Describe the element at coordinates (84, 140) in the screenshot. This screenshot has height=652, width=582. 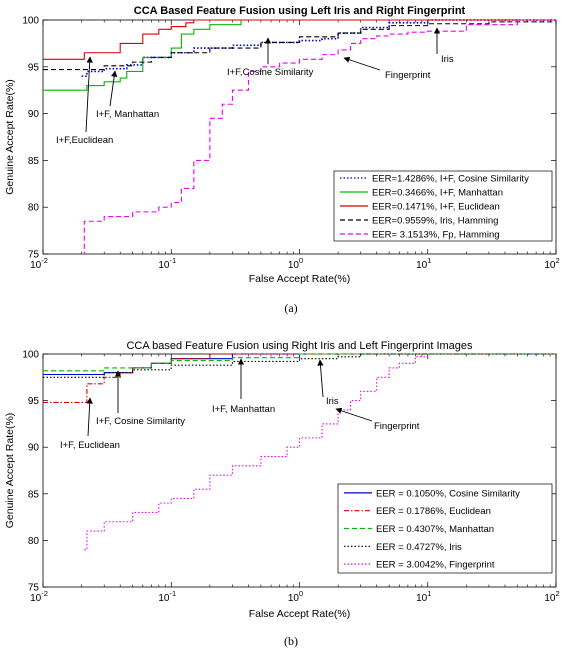
I see `annotation-label: I+F,Euclidean` at that location.